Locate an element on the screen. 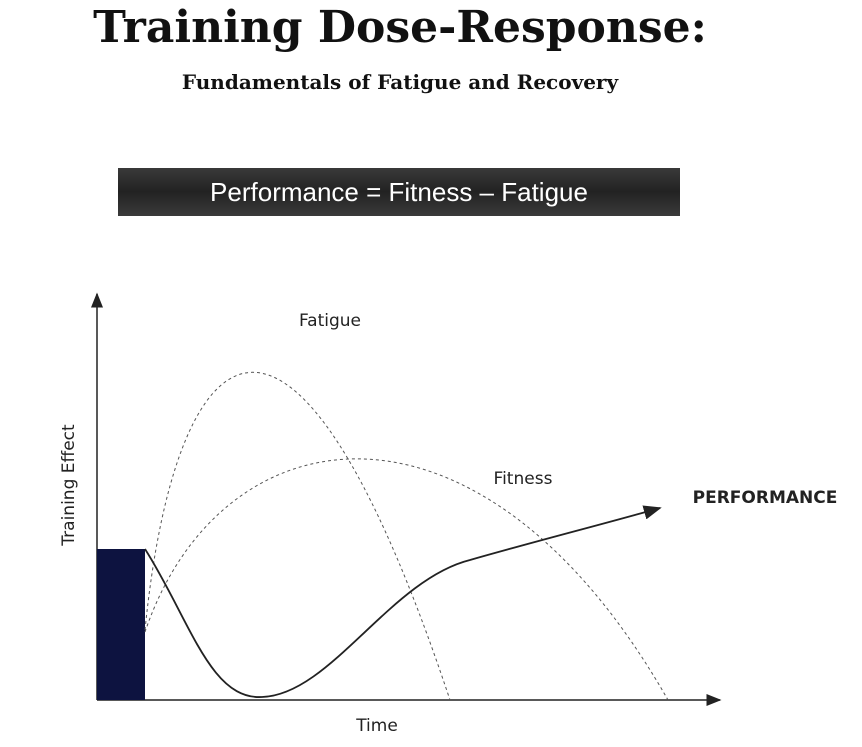  title: Training Dose-Response: is located at coordinates (400, 27).